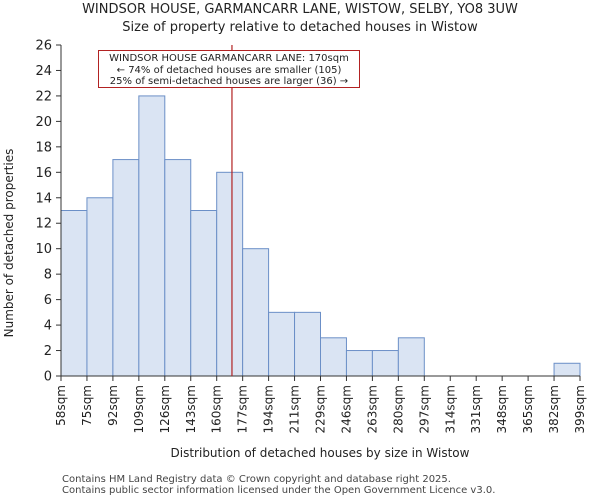 Image resolution: width=600 pixels, height=500 pixels. What do you see at coordinates (48, 300) in the screenshot?
I see `y-tick-label: 6` at bounding box center [48, 300].